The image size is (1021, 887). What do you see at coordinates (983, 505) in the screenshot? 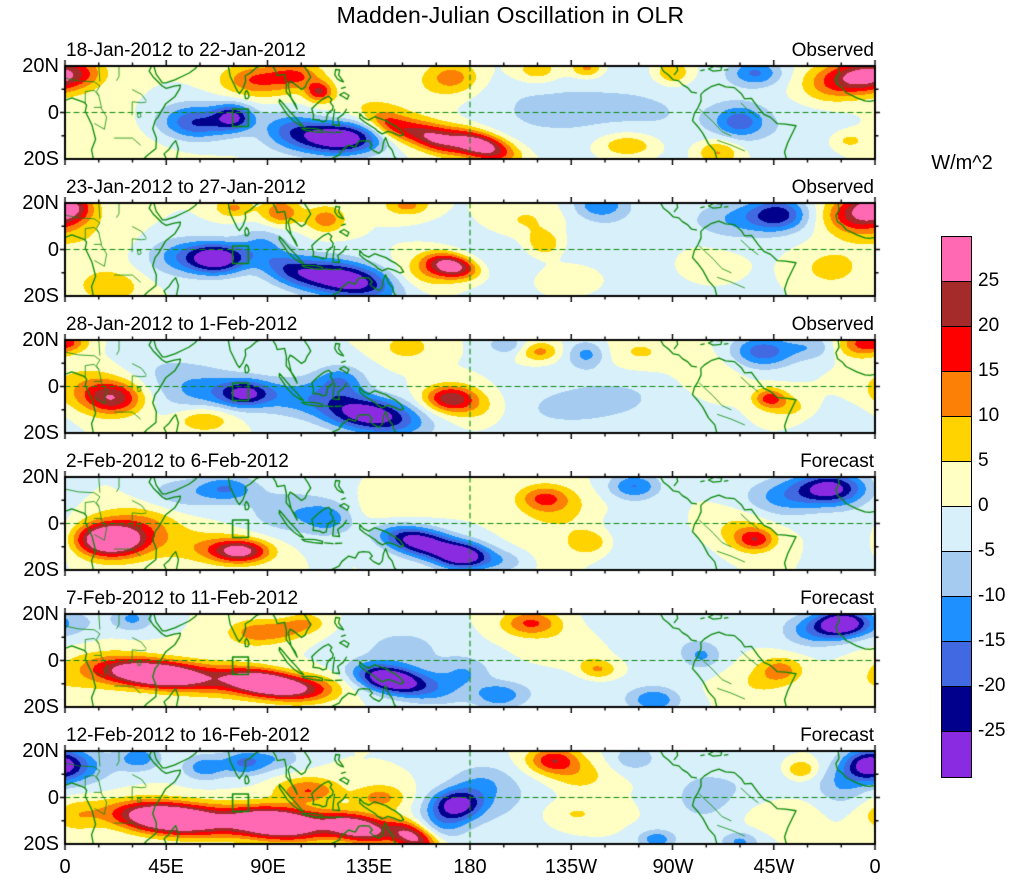
I see `colorbar-tick-label: 0` at bounding box center [983, 505].